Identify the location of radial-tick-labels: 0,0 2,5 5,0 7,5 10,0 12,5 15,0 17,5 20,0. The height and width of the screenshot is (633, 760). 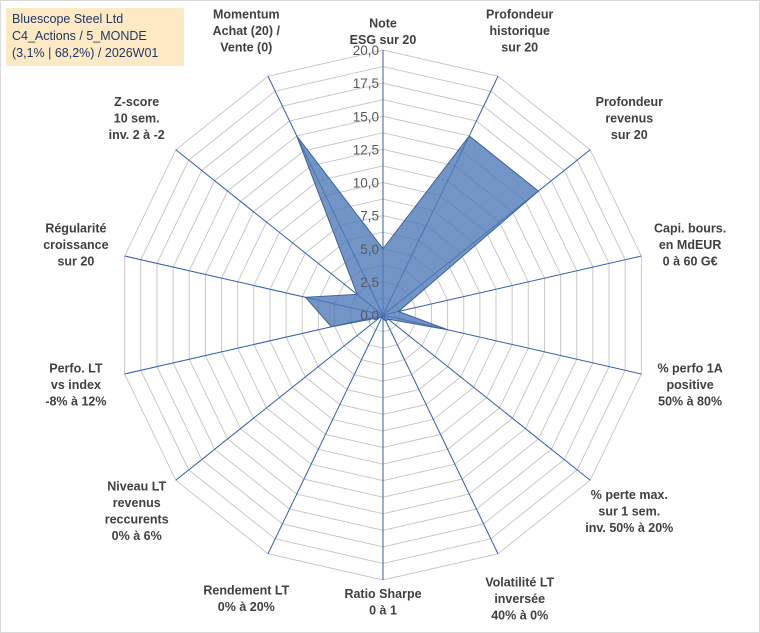
(366, 183).